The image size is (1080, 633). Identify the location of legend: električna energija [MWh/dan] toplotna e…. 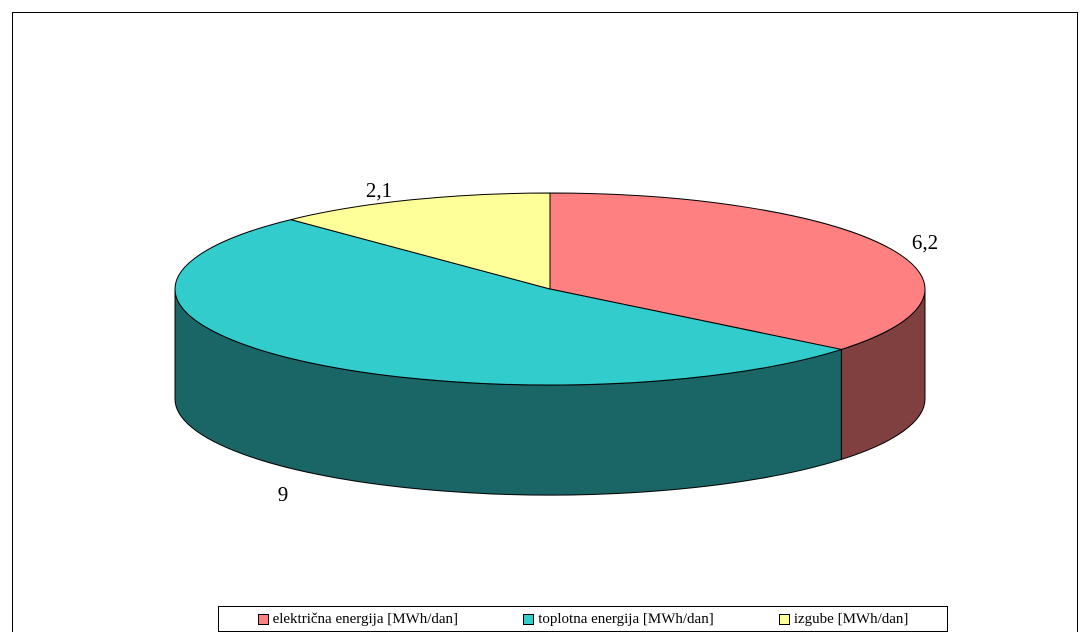
(583, 619).